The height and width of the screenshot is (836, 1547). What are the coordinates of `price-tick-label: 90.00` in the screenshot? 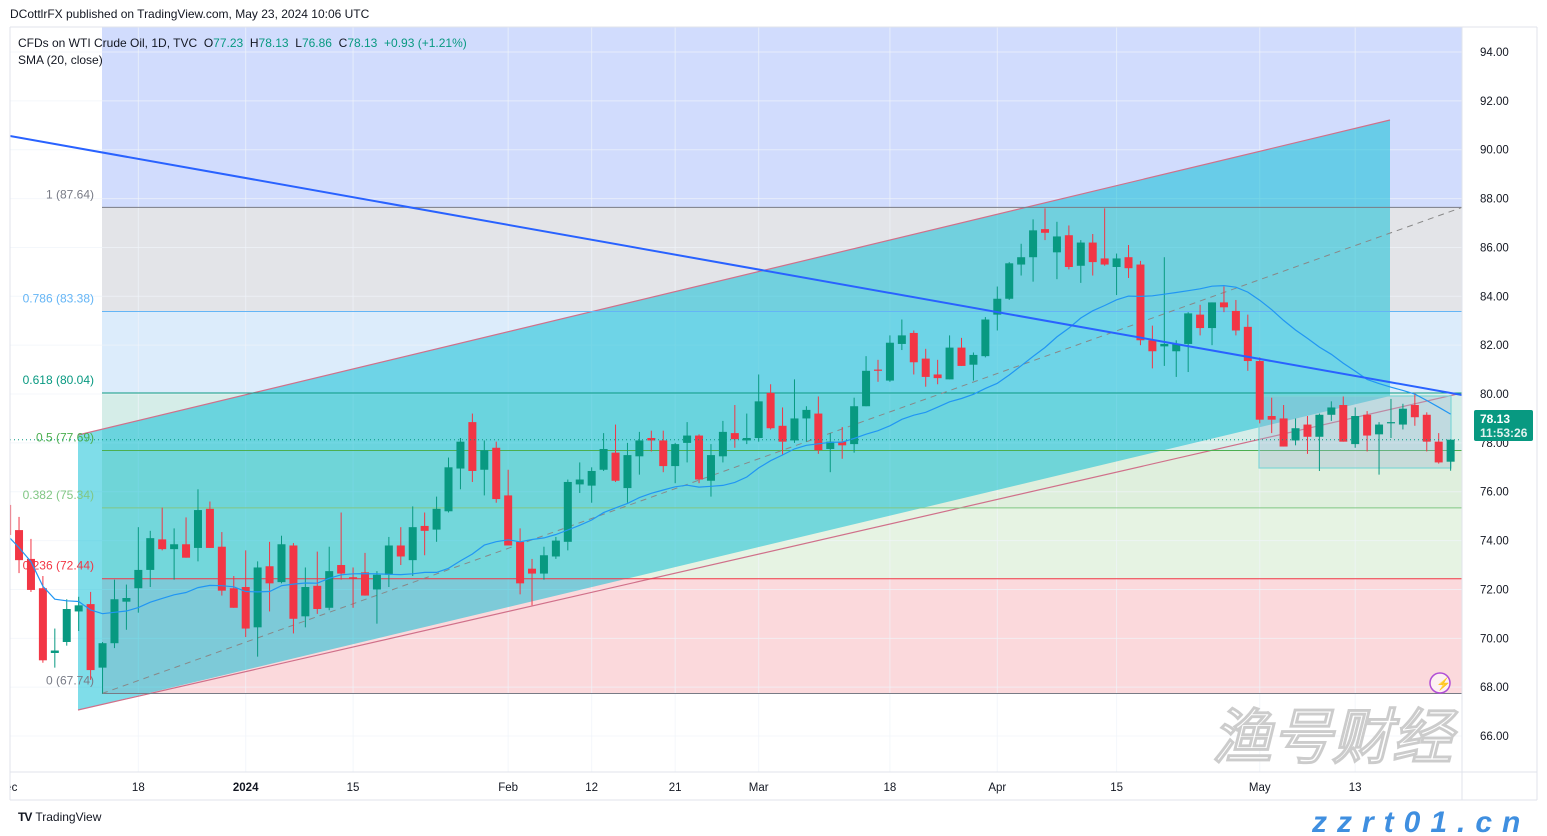 It's located at (1494, 151).